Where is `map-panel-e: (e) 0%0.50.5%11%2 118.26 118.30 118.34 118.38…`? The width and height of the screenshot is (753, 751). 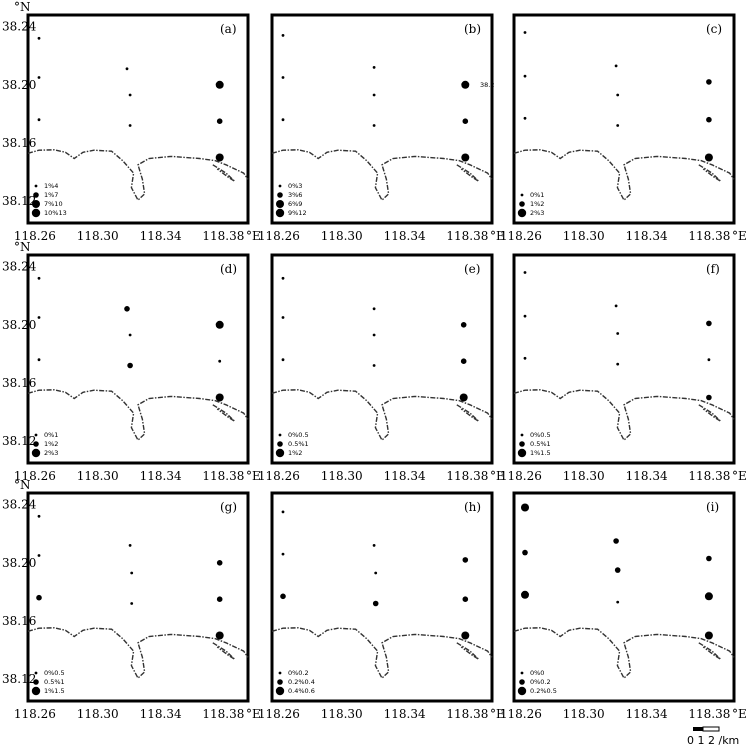 map-panel-e: (e) 0%0.50.5%11%2 118.26 118.30 118.34 118.38… is located at coordinates (381, 368).